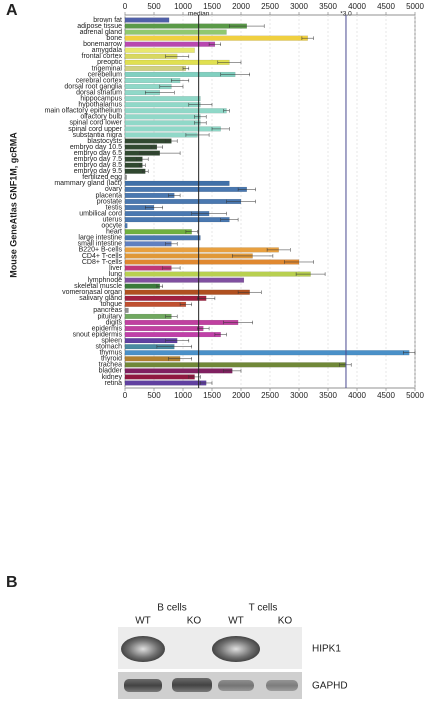  What do you see at coordinates (100, 244) in the screenshot?
I see `category-label: small intestine` at bounding box center [100, 244].